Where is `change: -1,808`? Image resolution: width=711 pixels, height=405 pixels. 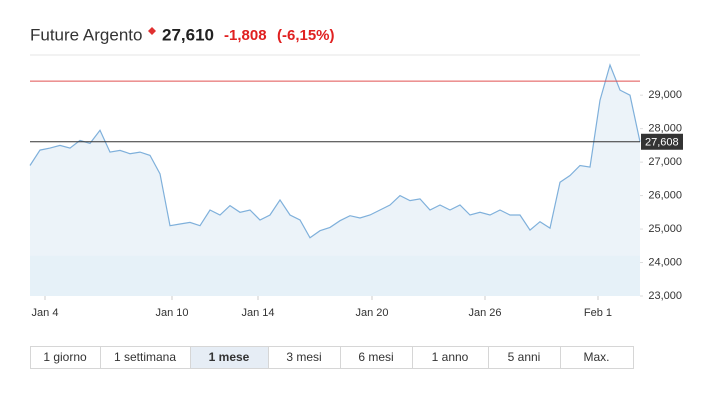
change: -1,808 is located at coordinates (245, 35).